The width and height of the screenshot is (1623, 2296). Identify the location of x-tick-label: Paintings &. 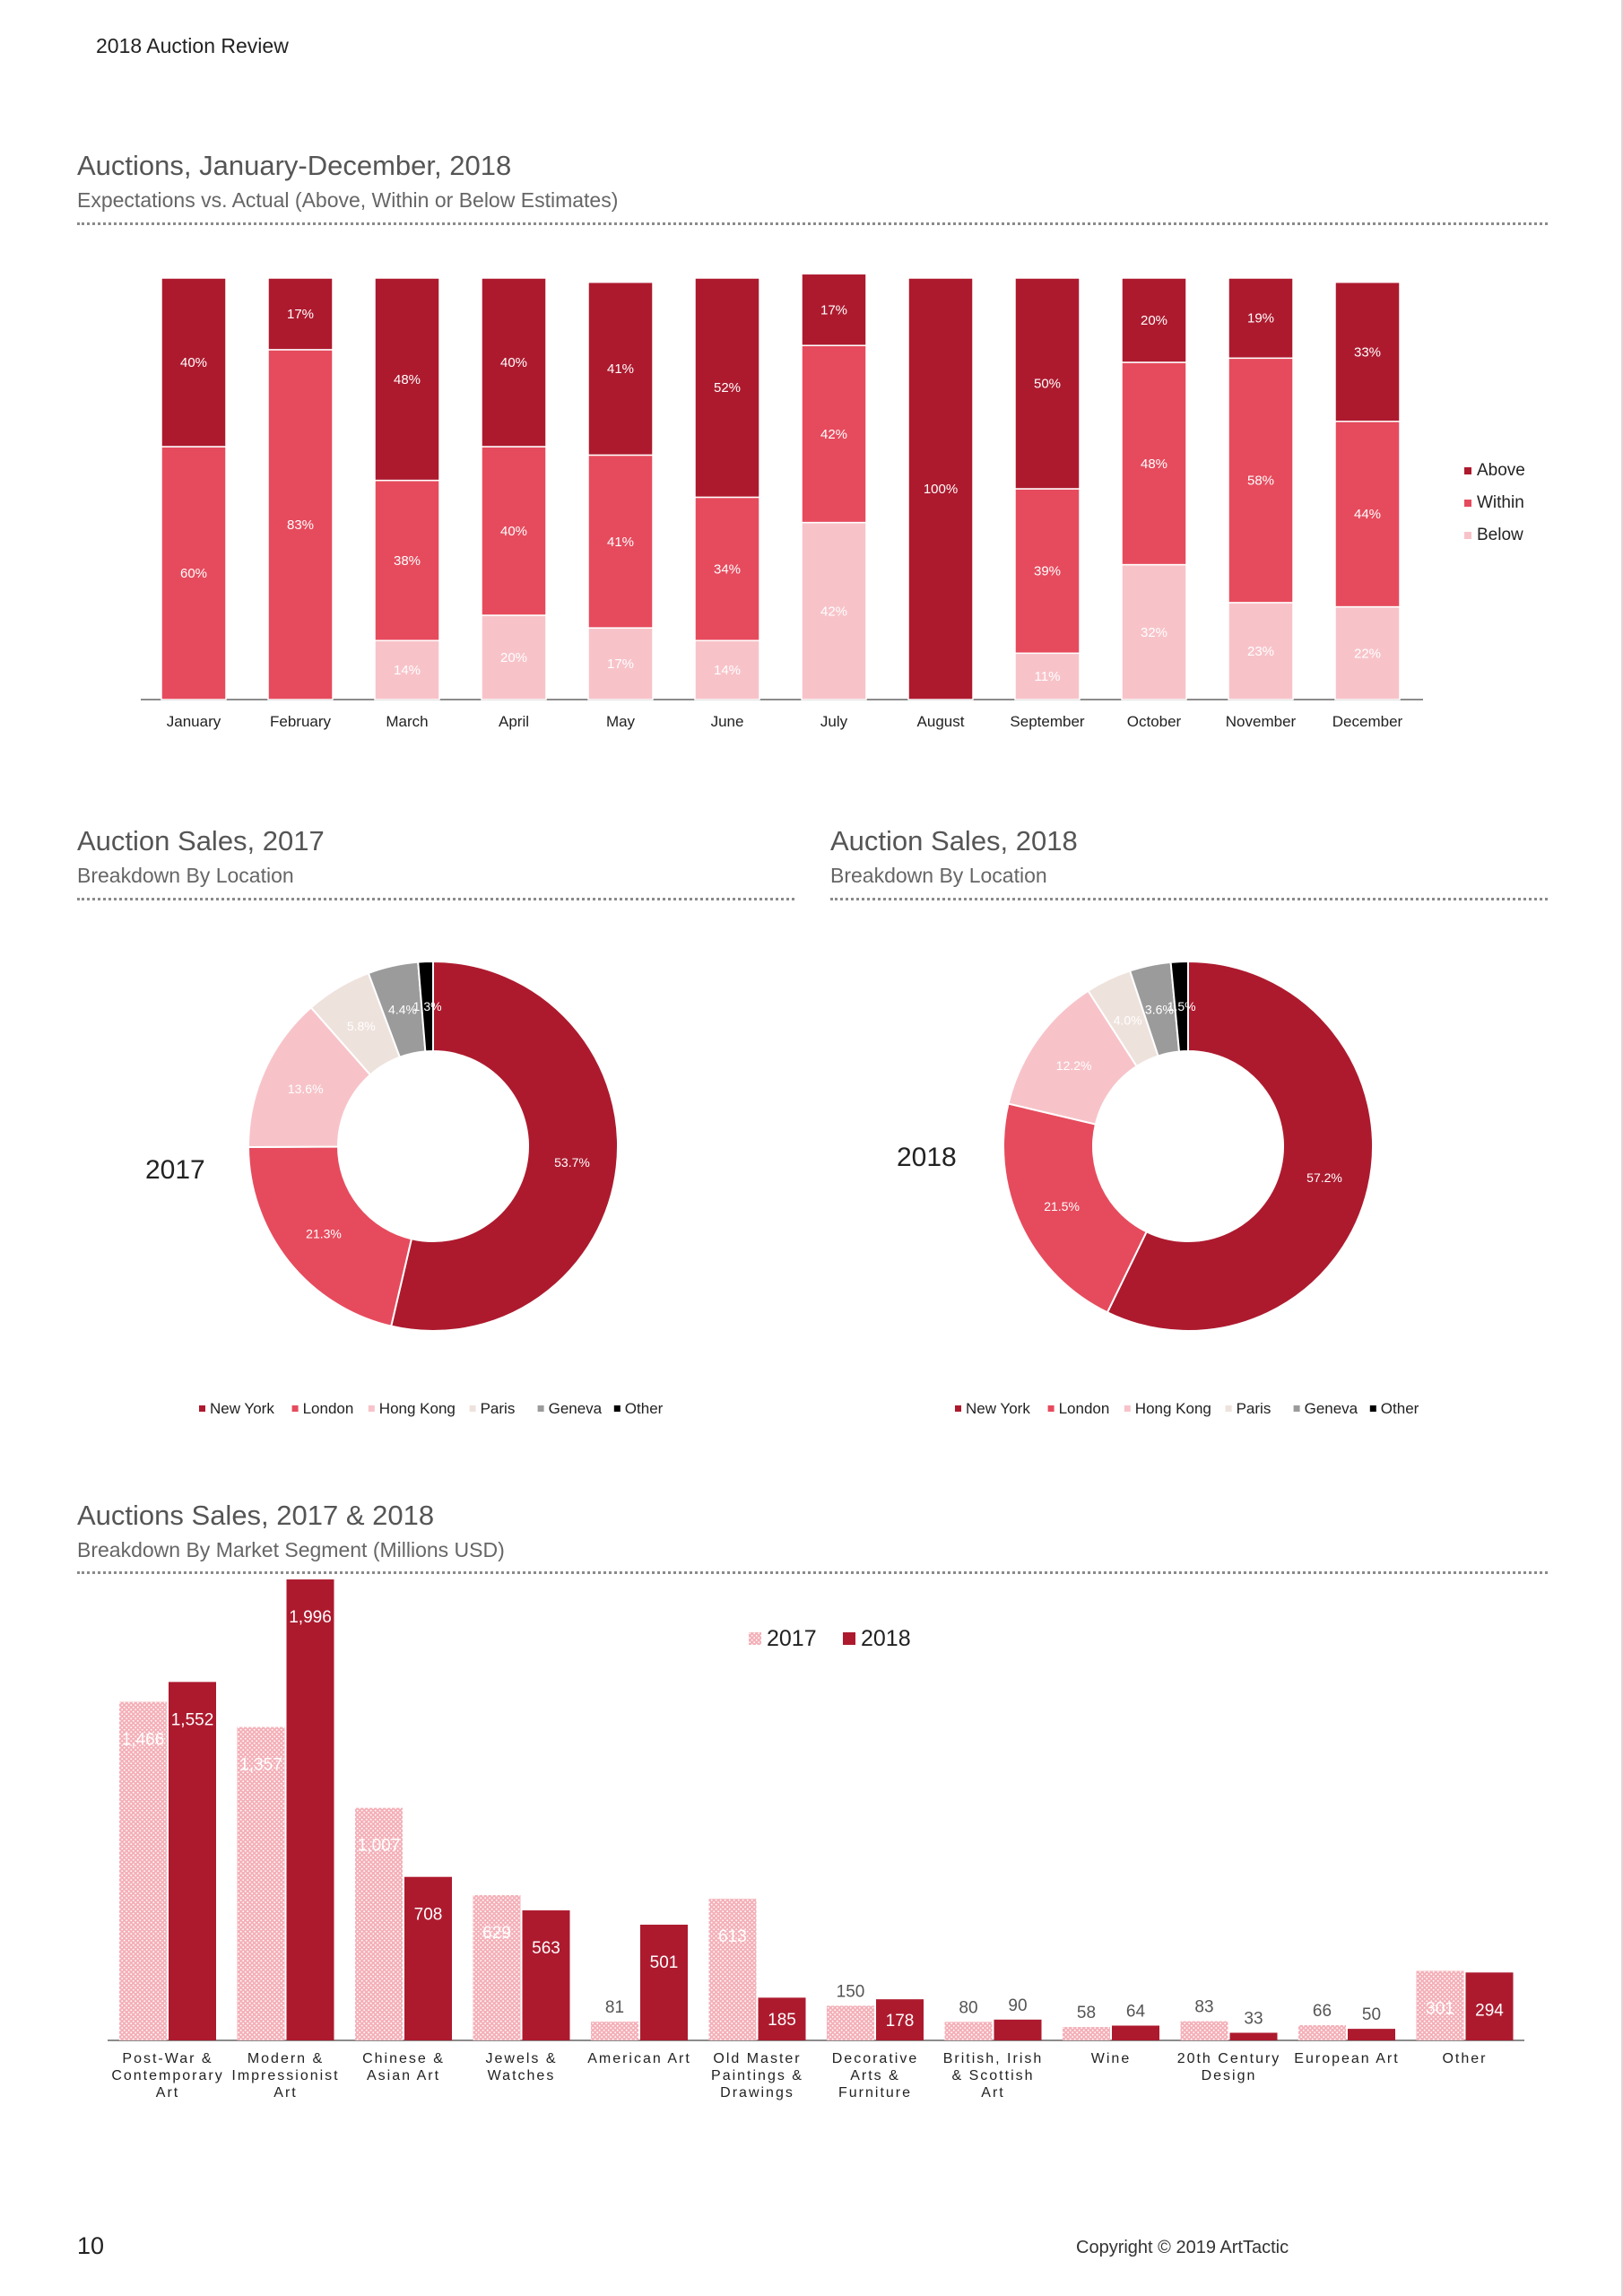
(757, 2075).